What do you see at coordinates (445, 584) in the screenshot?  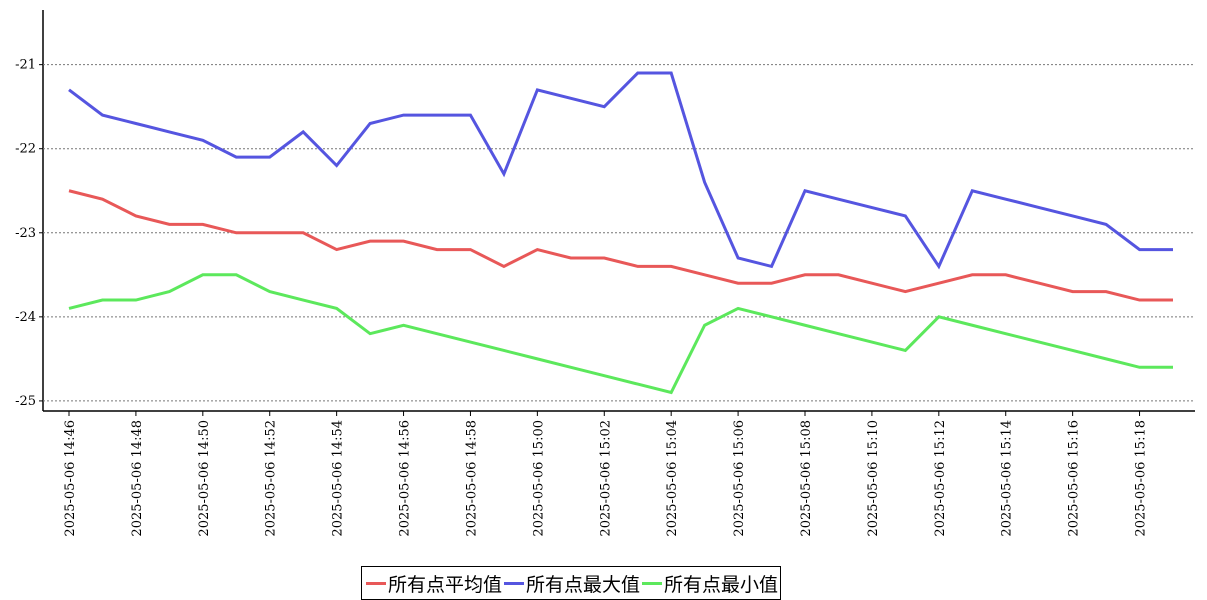 I see `legend-label: 所有点平均值` at bounding box center [445, 584].